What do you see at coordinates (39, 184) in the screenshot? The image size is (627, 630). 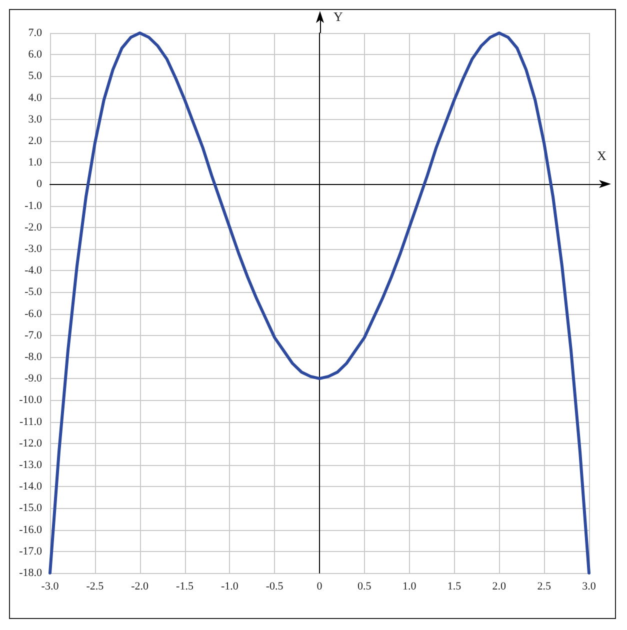 I see `y-tick-label: 0` at bounding box center [39, 184].